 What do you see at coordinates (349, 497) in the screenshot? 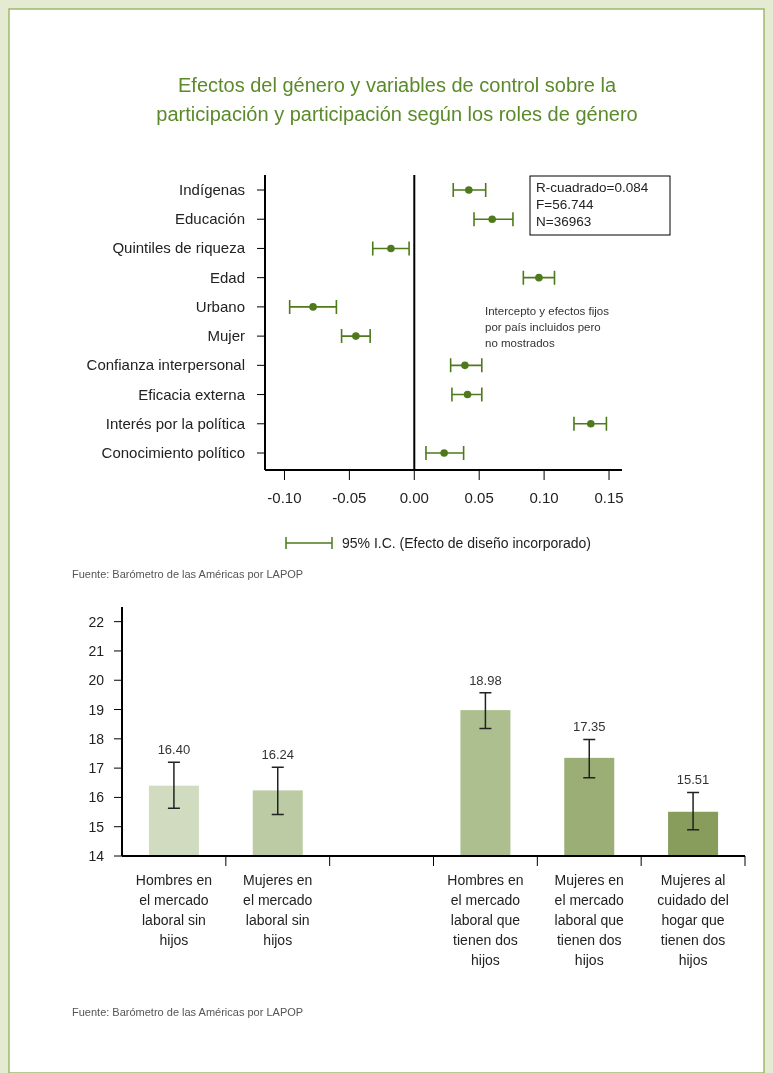
I see `x-tick-label: -0.05` at bounding box center [349, 497].